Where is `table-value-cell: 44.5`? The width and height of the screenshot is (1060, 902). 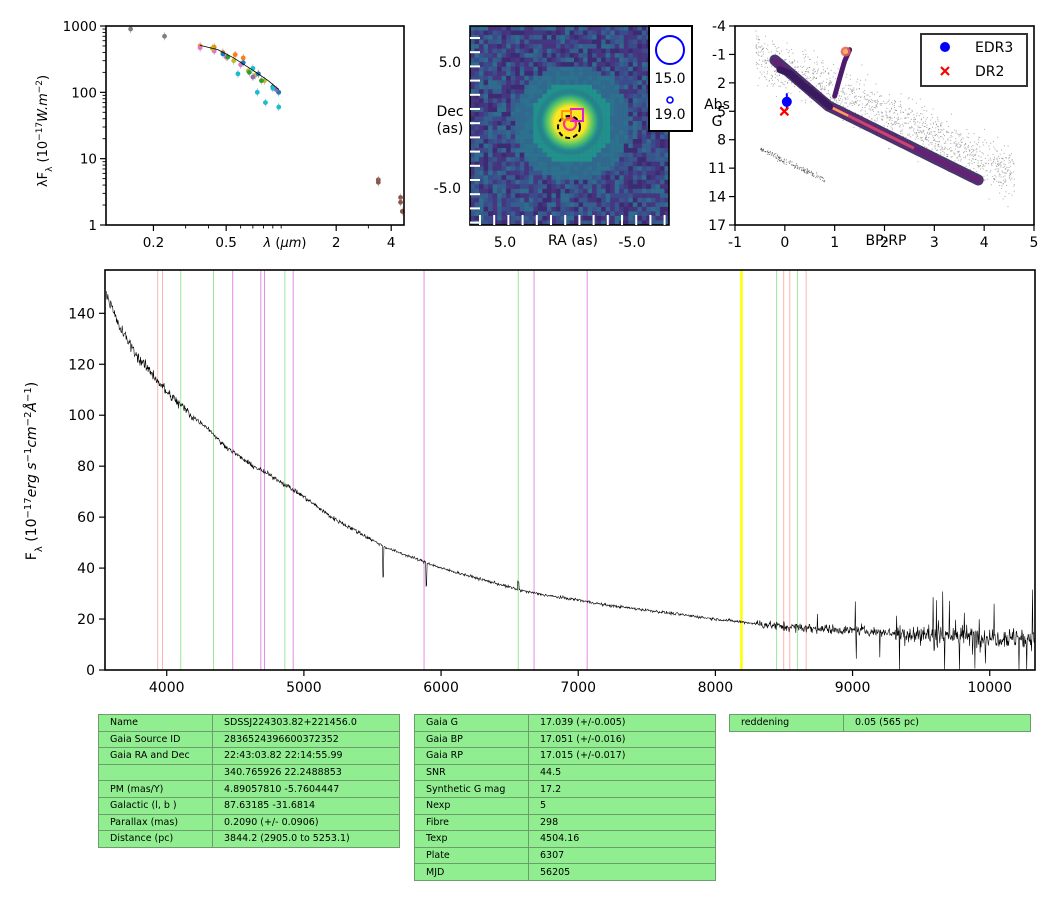 table-value-cell: 44.5 is located at coordinates (622, 772).